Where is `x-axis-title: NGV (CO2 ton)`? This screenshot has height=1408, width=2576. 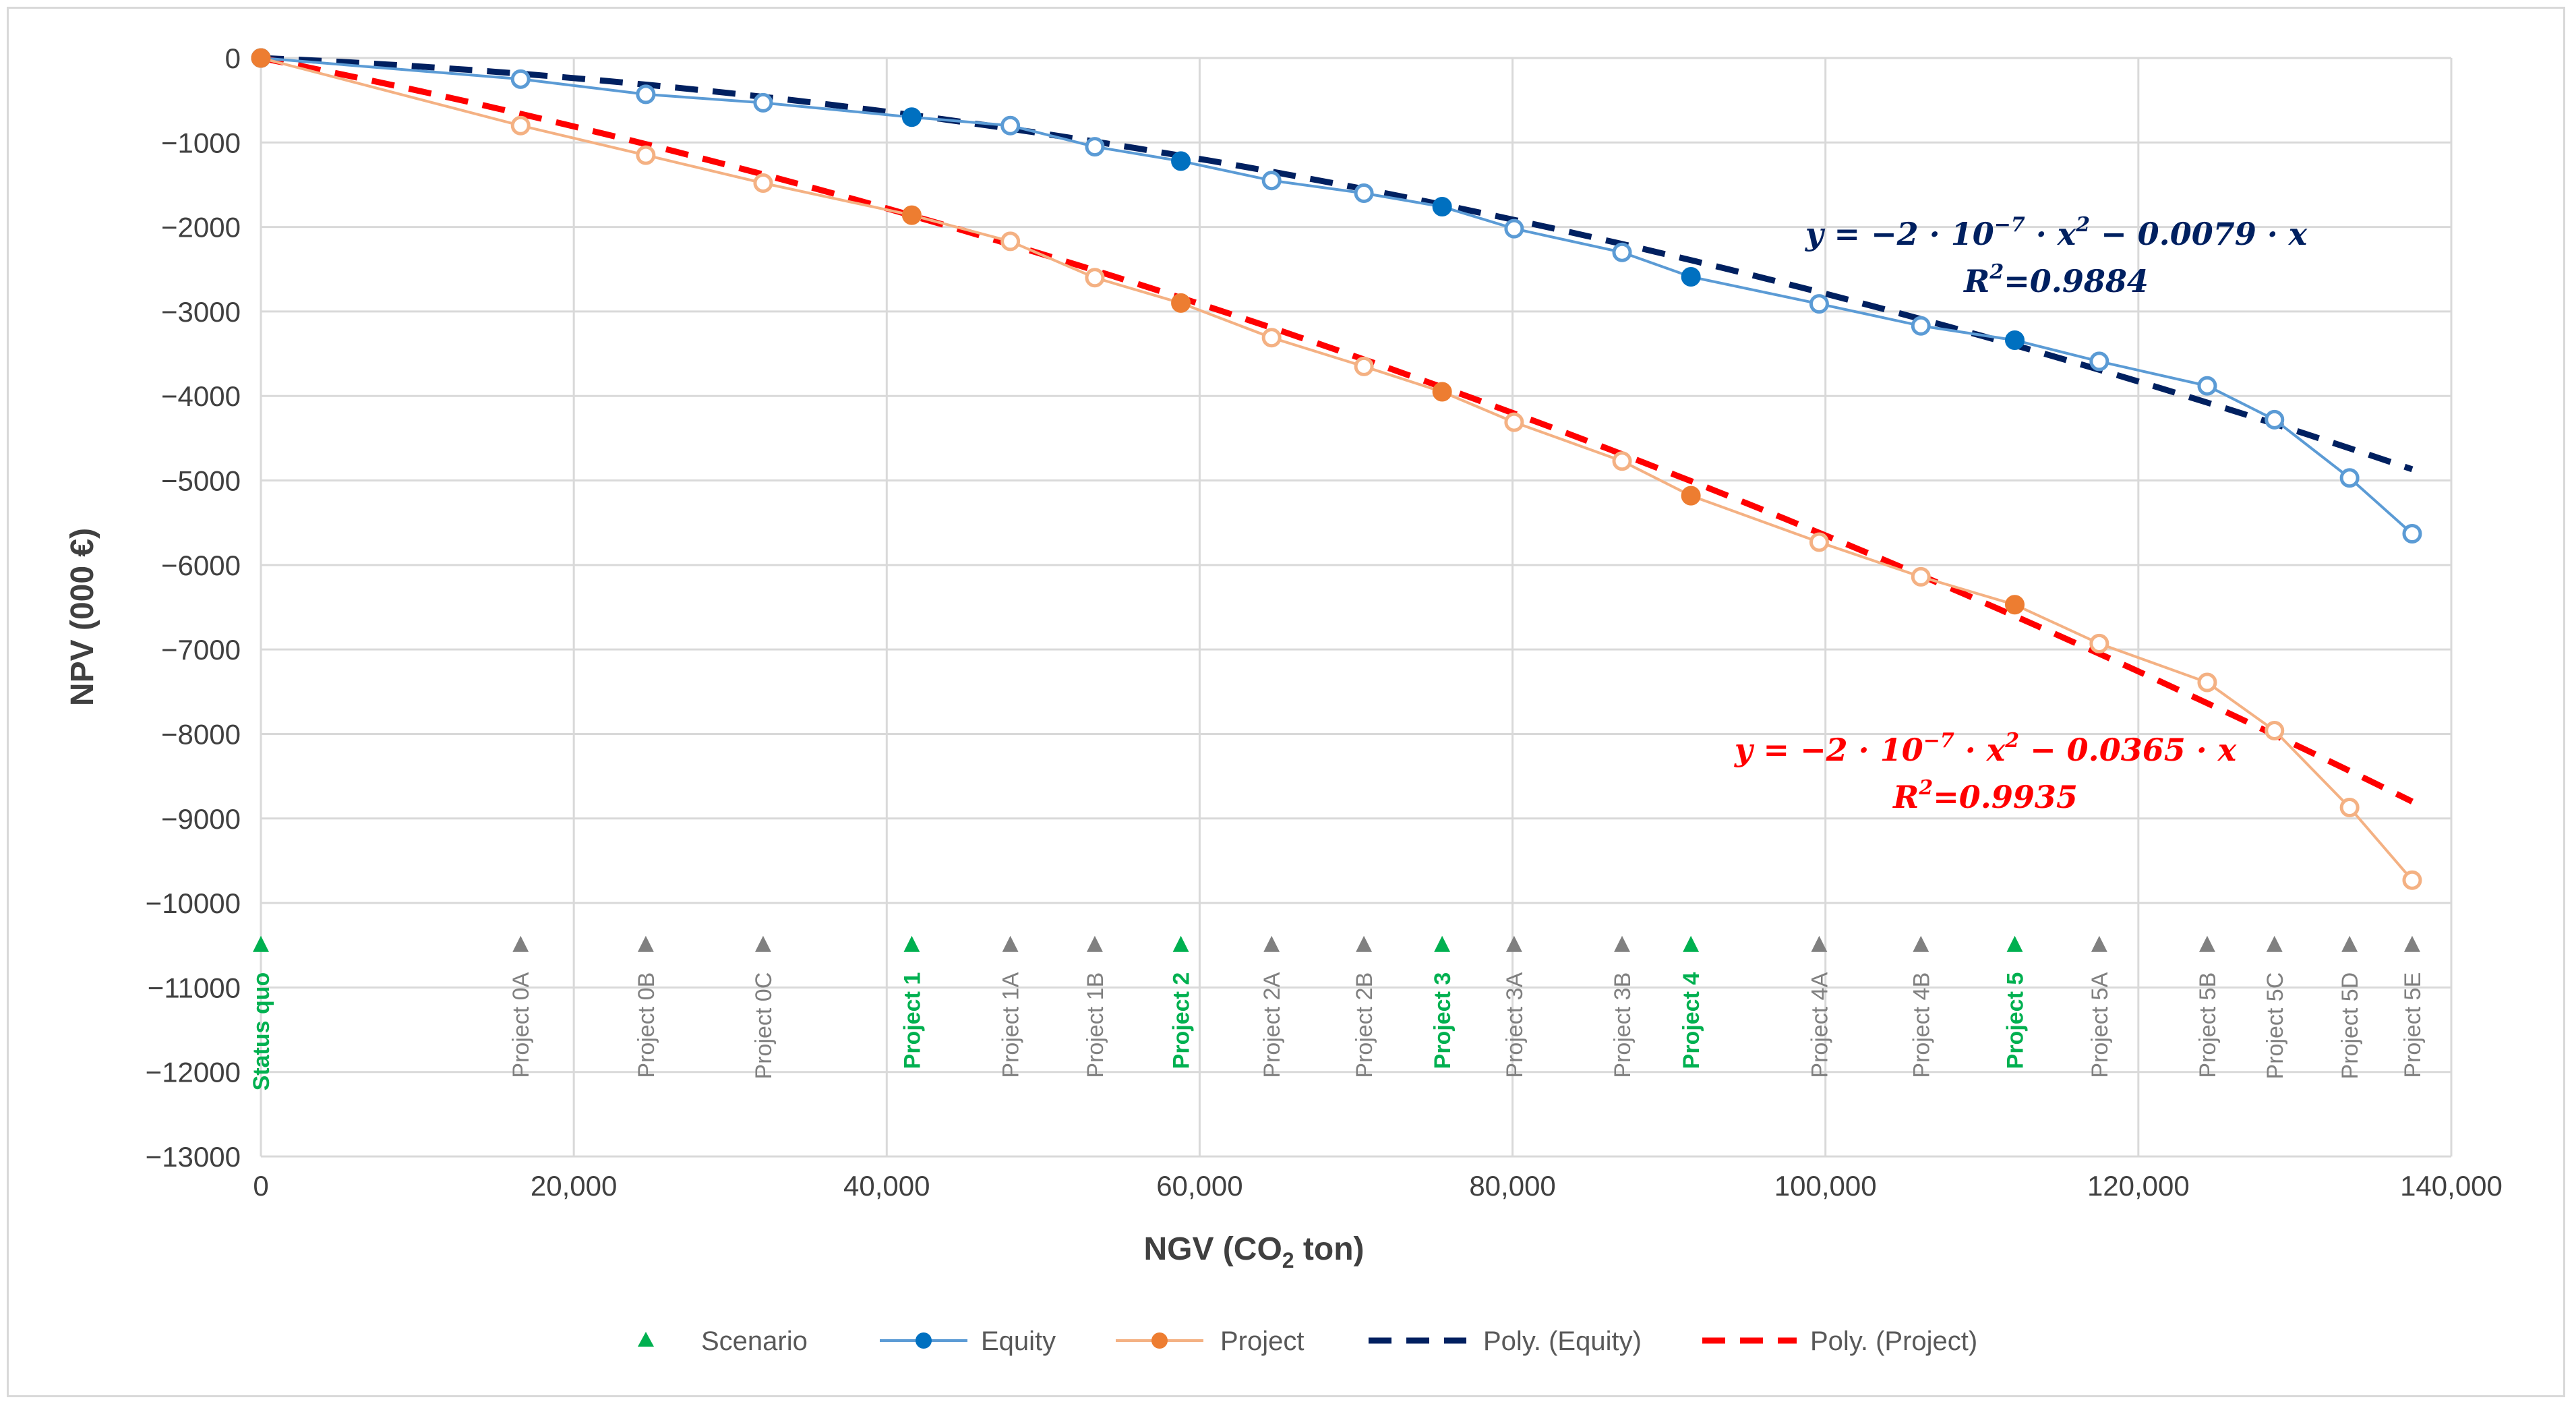 x-axis-title: NGV (CO2 ton) is located at coordinates (1253, 1251).